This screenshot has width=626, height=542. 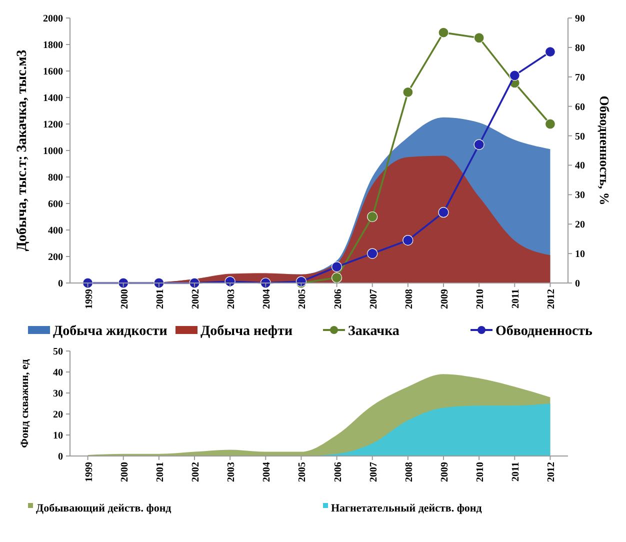 What do you see at coordinates (580, 136) in the screenshot?
I see `y2-tick-label: 50` at bounding box center [580, 136].